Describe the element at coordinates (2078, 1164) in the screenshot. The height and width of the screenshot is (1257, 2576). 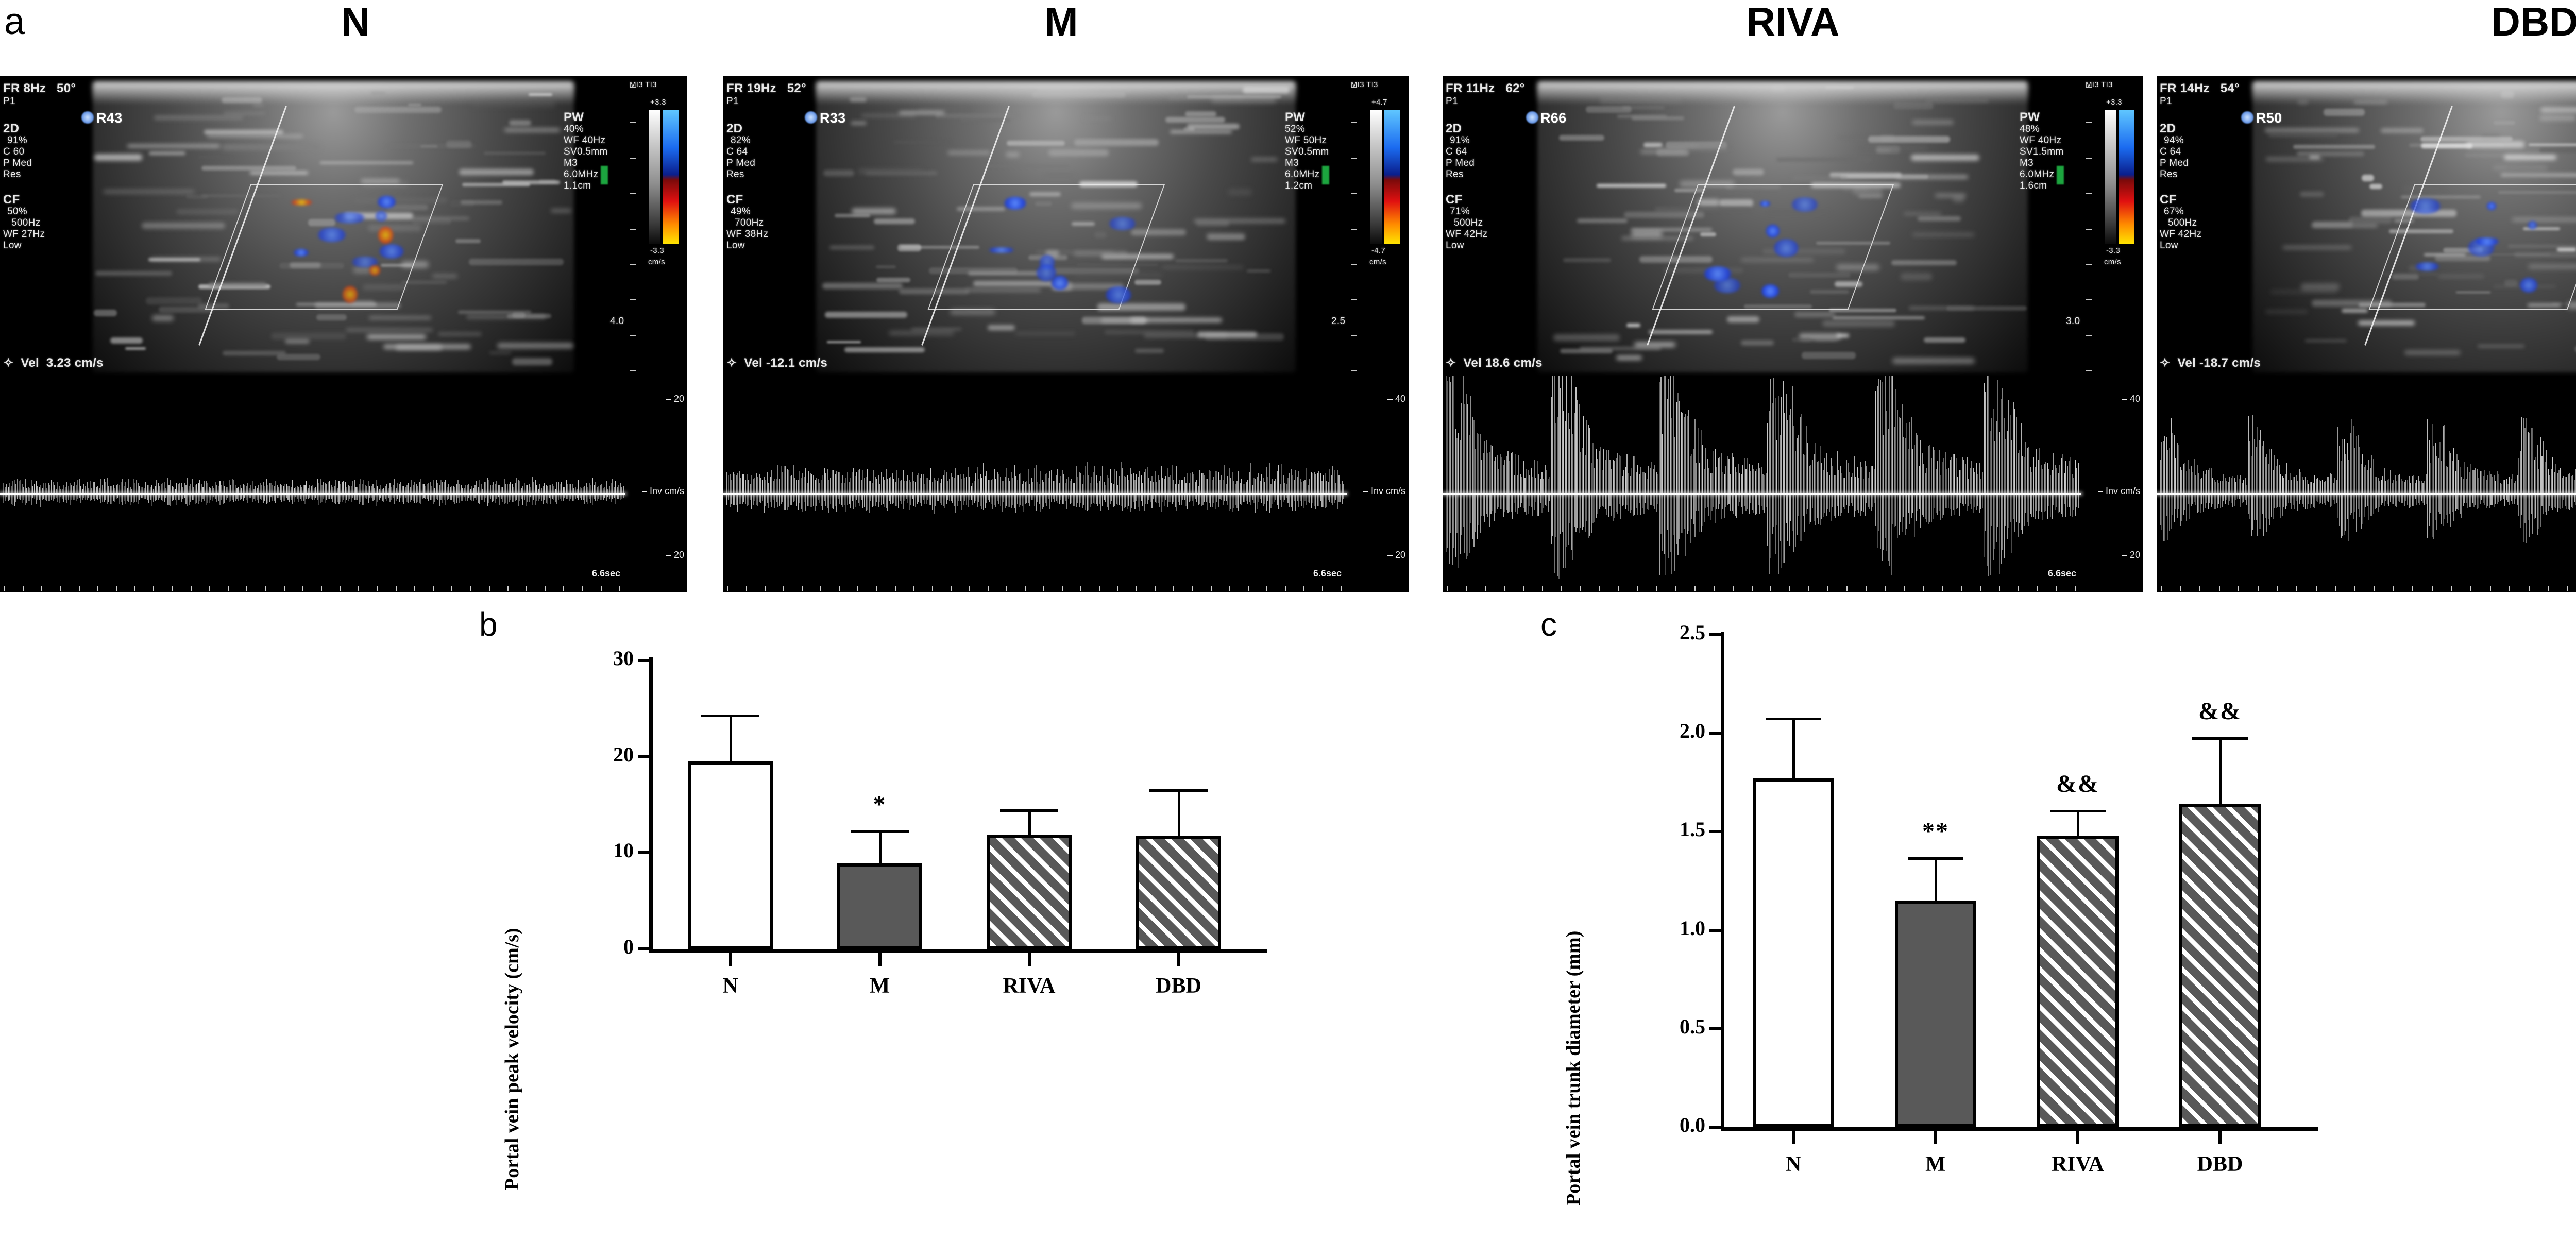
I see `x-axis-label-riva: RIVA` at that location.